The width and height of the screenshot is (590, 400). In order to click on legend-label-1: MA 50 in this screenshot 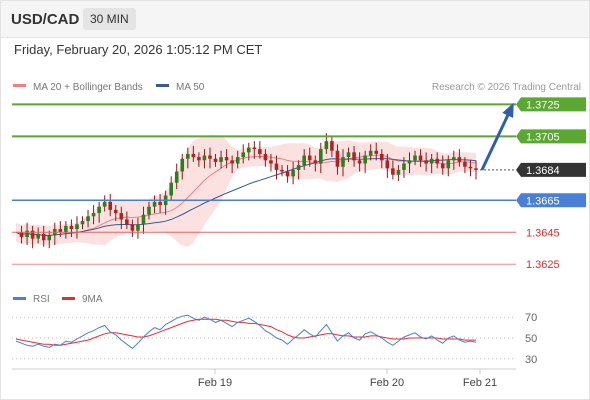, I will do `click(190, 87)`.